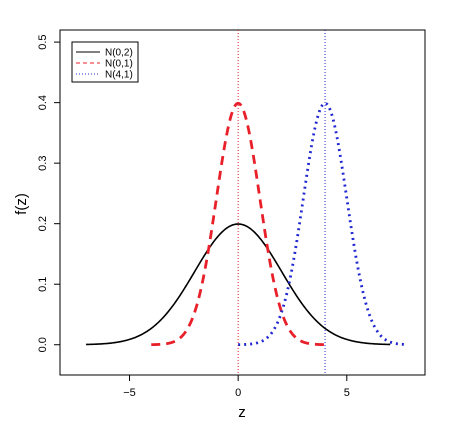  Describe the element at coordinates (119, 75) in the screenshot. I see `legend-label-2: N(4,1)` at that location.